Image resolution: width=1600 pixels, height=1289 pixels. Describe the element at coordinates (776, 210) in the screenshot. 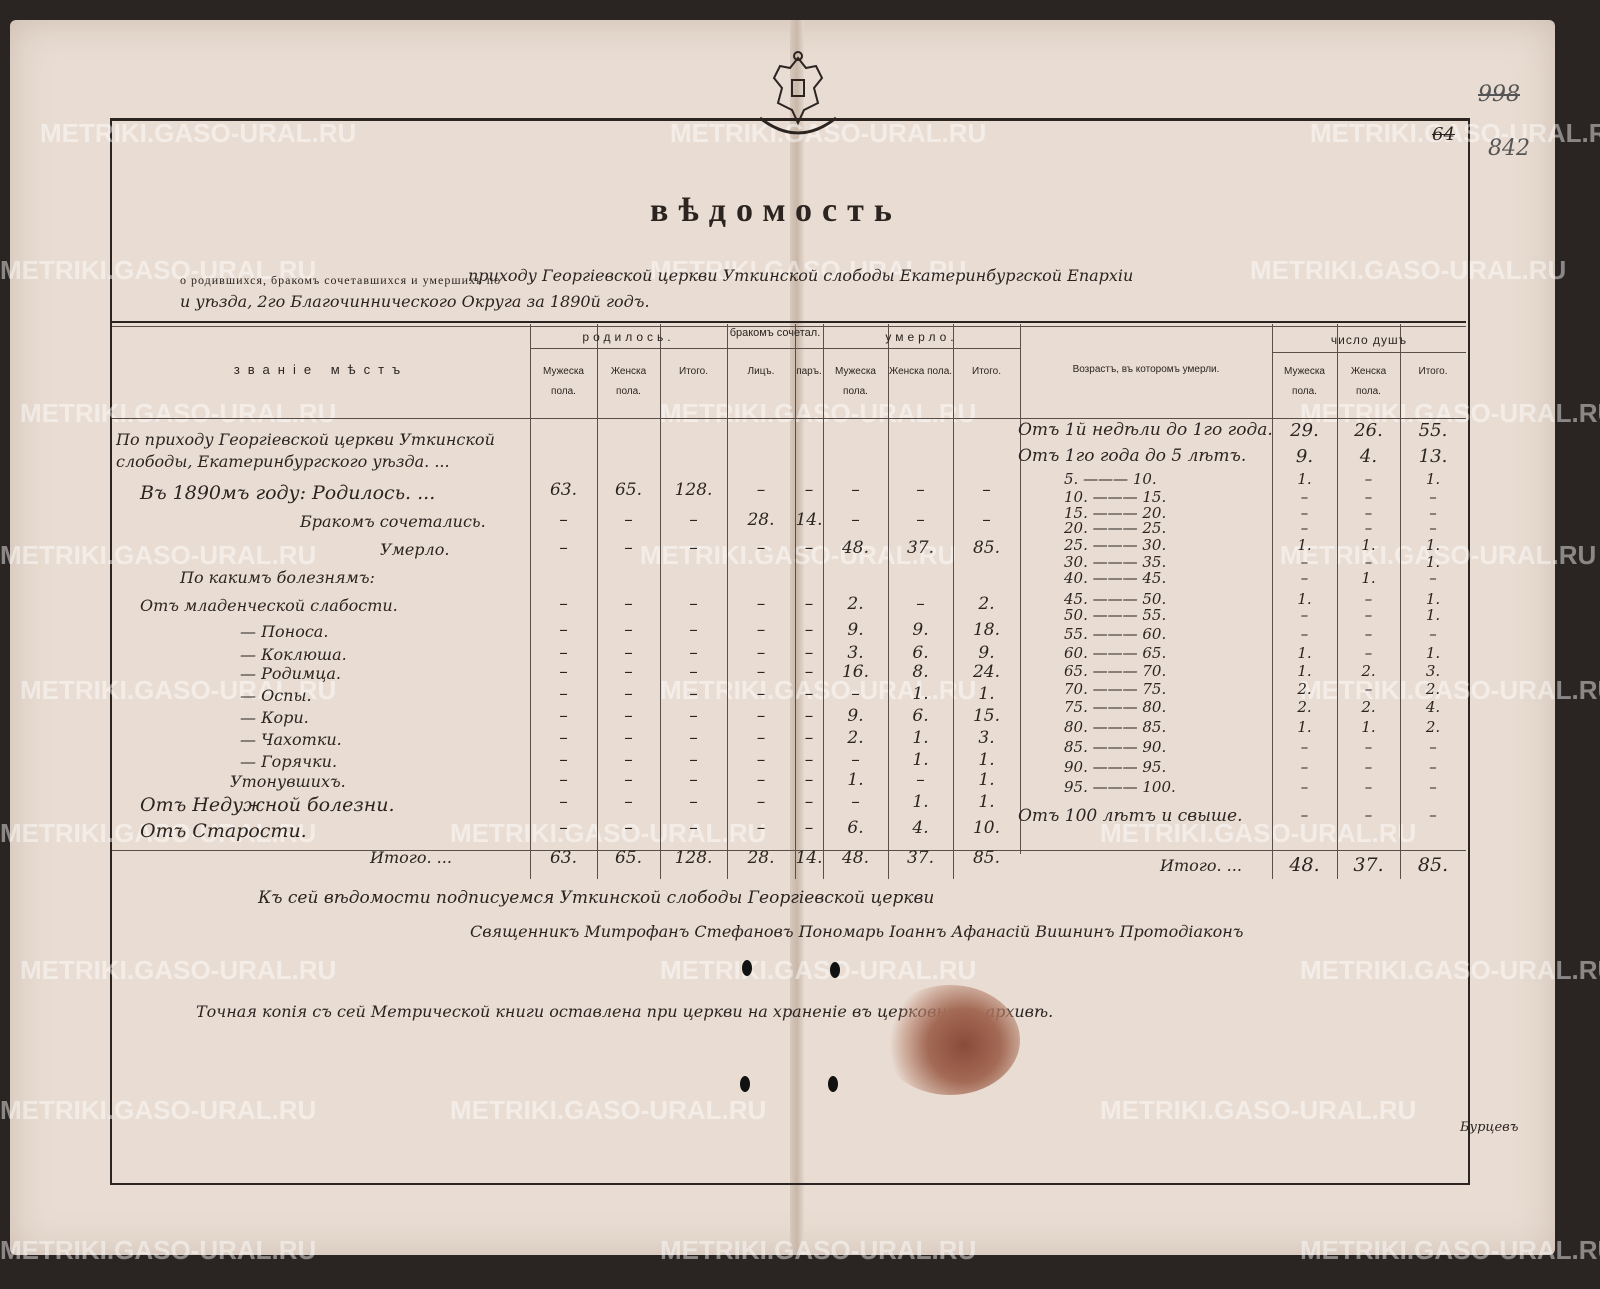

I see `document-title: вѣдомость` at that location.